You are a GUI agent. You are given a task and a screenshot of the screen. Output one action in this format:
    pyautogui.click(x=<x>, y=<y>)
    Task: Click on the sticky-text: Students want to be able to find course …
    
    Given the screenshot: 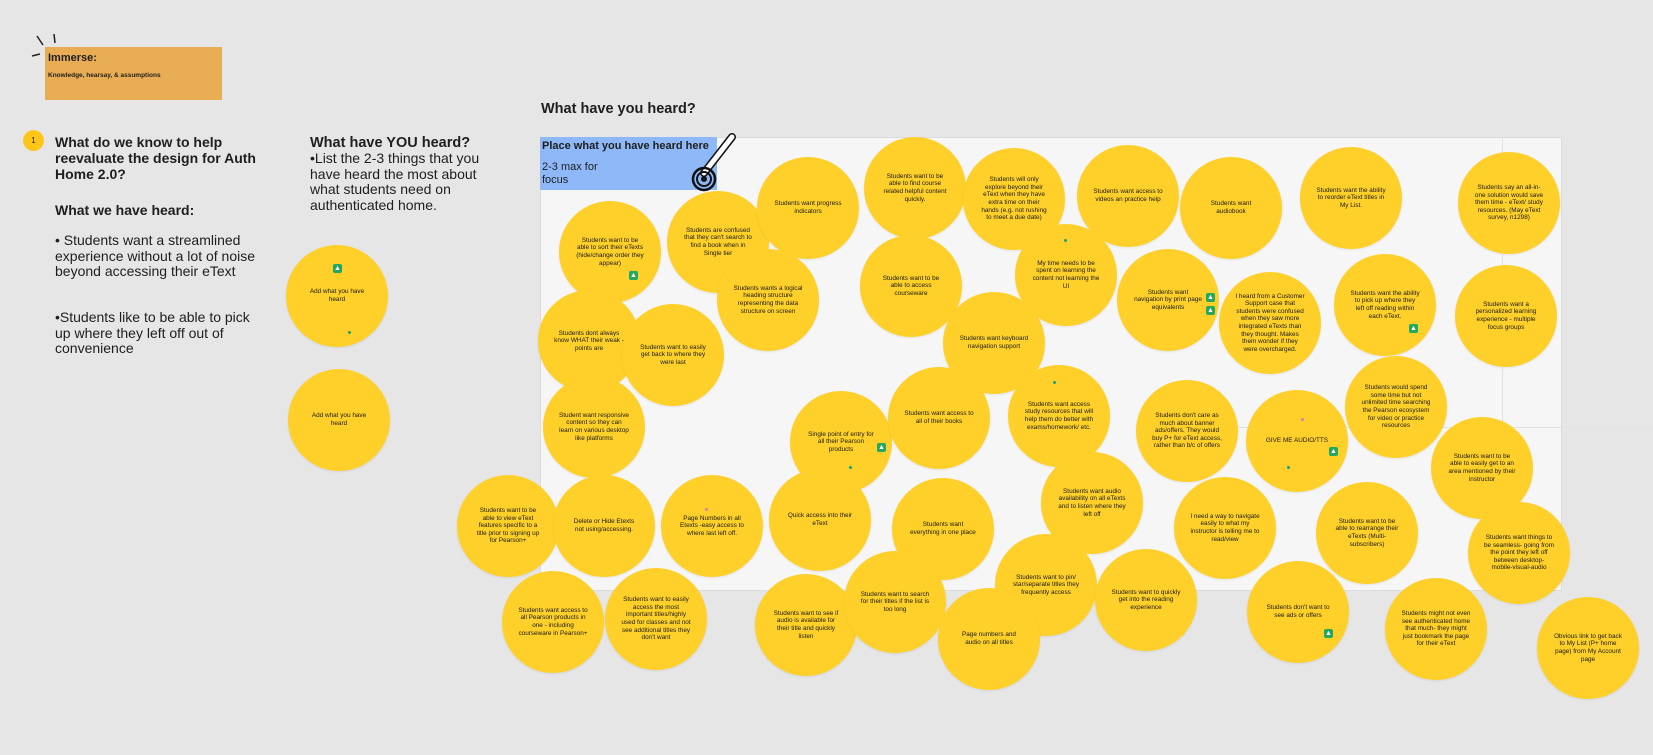 What is the action you would take?
    pyautogui.click(x=915, y=187)
    